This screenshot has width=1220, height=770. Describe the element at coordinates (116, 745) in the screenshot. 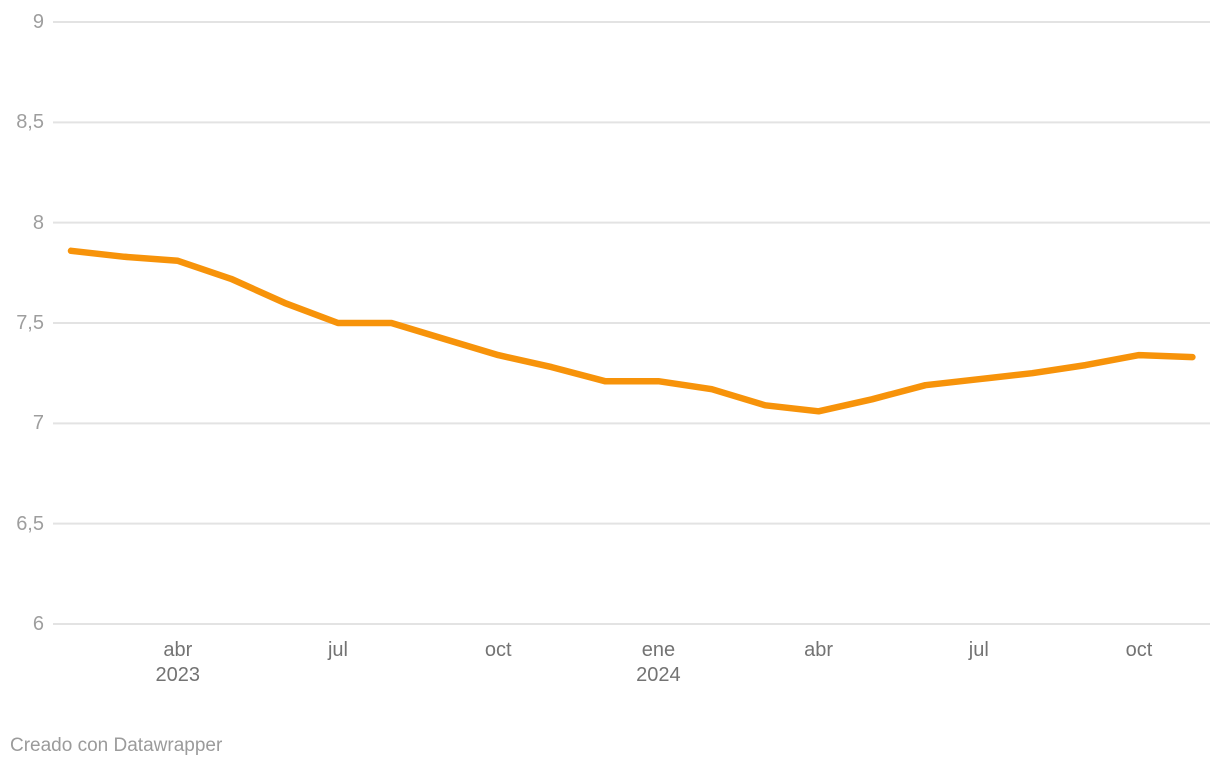

I see `datawrapper-credit-label: Creado con Datawrapper` at that location.